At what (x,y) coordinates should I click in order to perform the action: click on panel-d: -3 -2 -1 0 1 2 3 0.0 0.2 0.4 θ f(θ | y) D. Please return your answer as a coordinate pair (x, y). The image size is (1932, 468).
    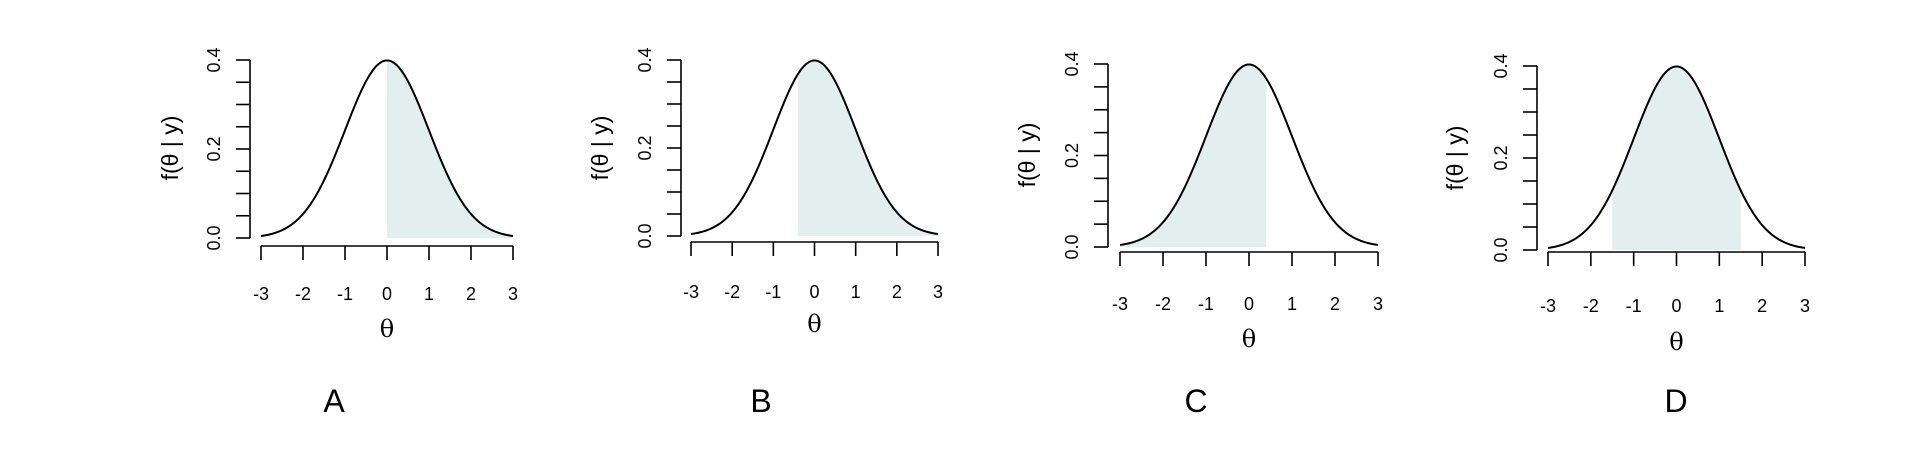
    Looking at the image, I should click on (1626, 236).